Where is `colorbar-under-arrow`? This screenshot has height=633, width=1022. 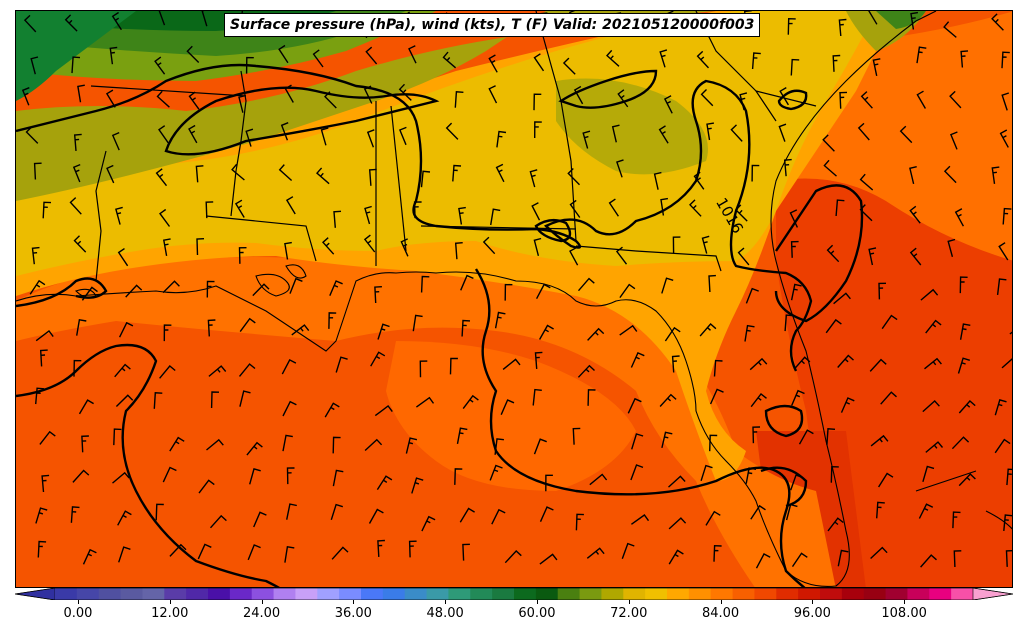 colorbar-under-arrow is located at coordinates (35, 594).